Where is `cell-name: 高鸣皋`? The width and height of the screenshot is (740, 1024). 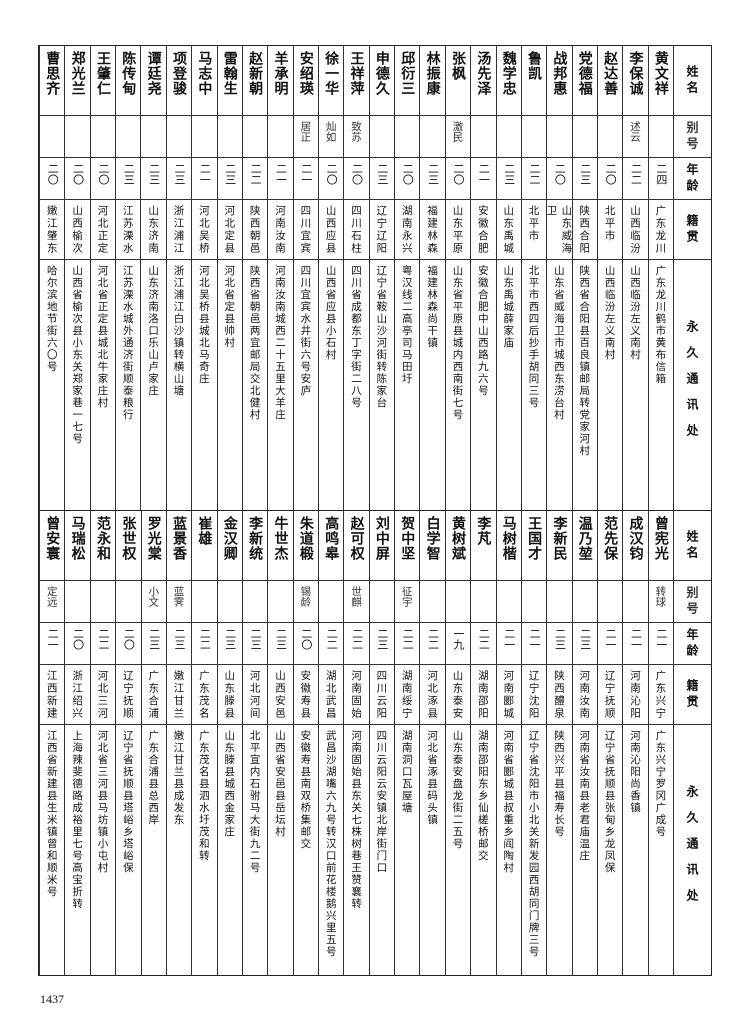 cell-name: 高鸣皋 is located at coordinates (331, 546).